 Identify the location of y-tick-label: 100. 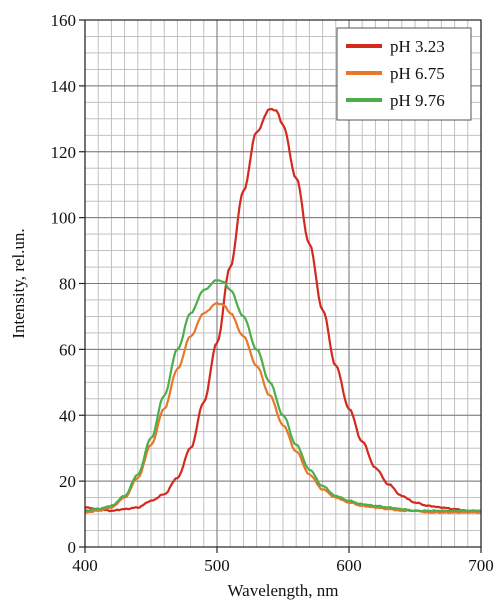
(64, 218).